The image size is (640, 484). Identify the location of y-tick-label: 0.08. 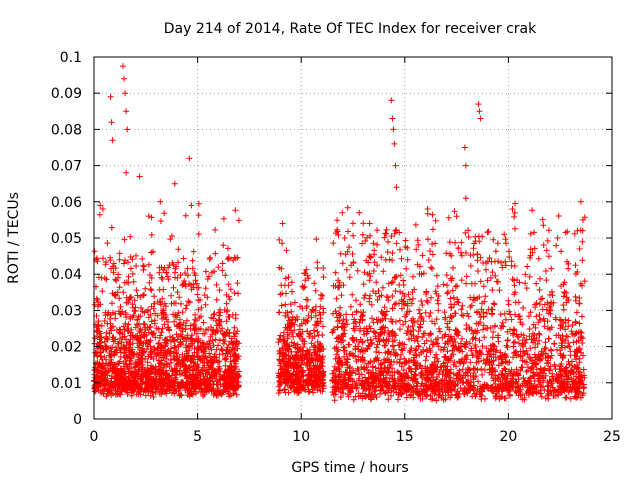
(66, 130).